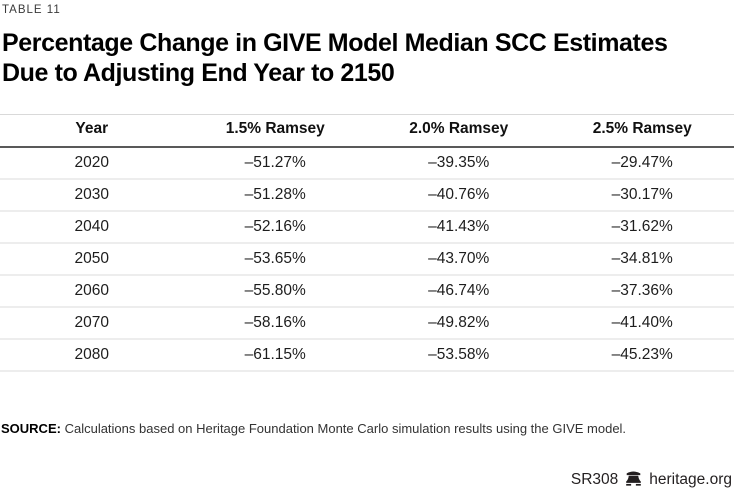  I want to click on table-row: 2020 –51.27% –39.35% –29.47%, so click(367, 163).